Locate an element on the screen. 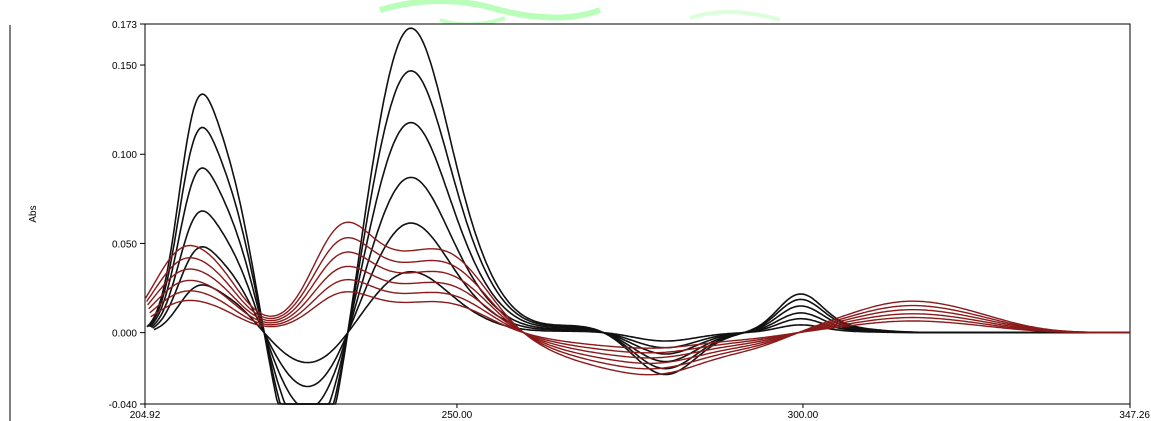 The width and height of the screenshot is (1151, 421). y-tick-label: 0.100 is located at coordinates (124, 155).